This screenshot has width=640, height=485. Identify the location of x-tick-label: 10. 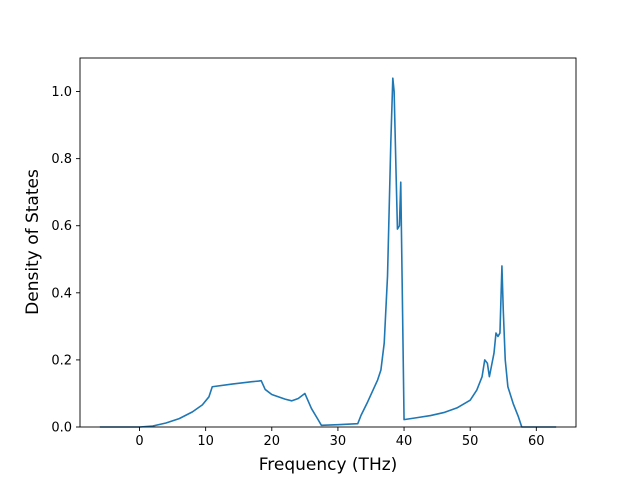
(205, 441).